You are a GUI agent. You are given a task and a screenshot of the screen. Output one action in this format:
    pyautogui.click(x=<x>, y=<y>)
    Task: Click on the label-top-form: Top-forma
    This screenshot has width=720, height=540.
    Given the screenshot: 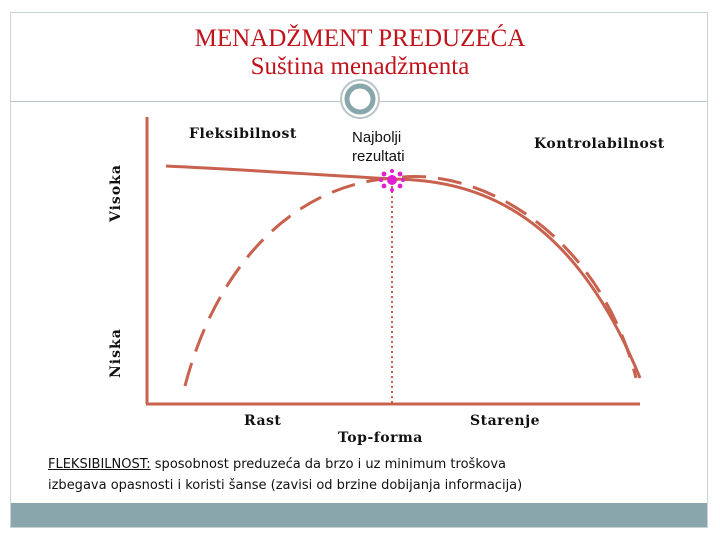 What is the action you would take?
    pyautogui.click(x=380, y=438)
    